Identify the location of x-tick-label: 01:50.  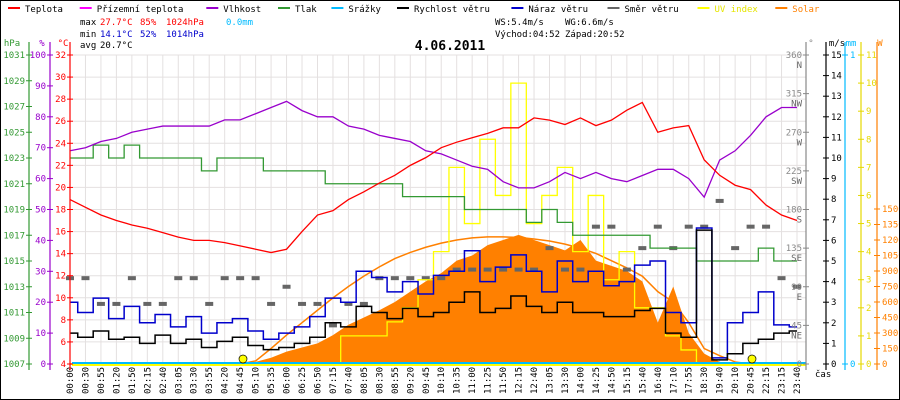
(133, 380).